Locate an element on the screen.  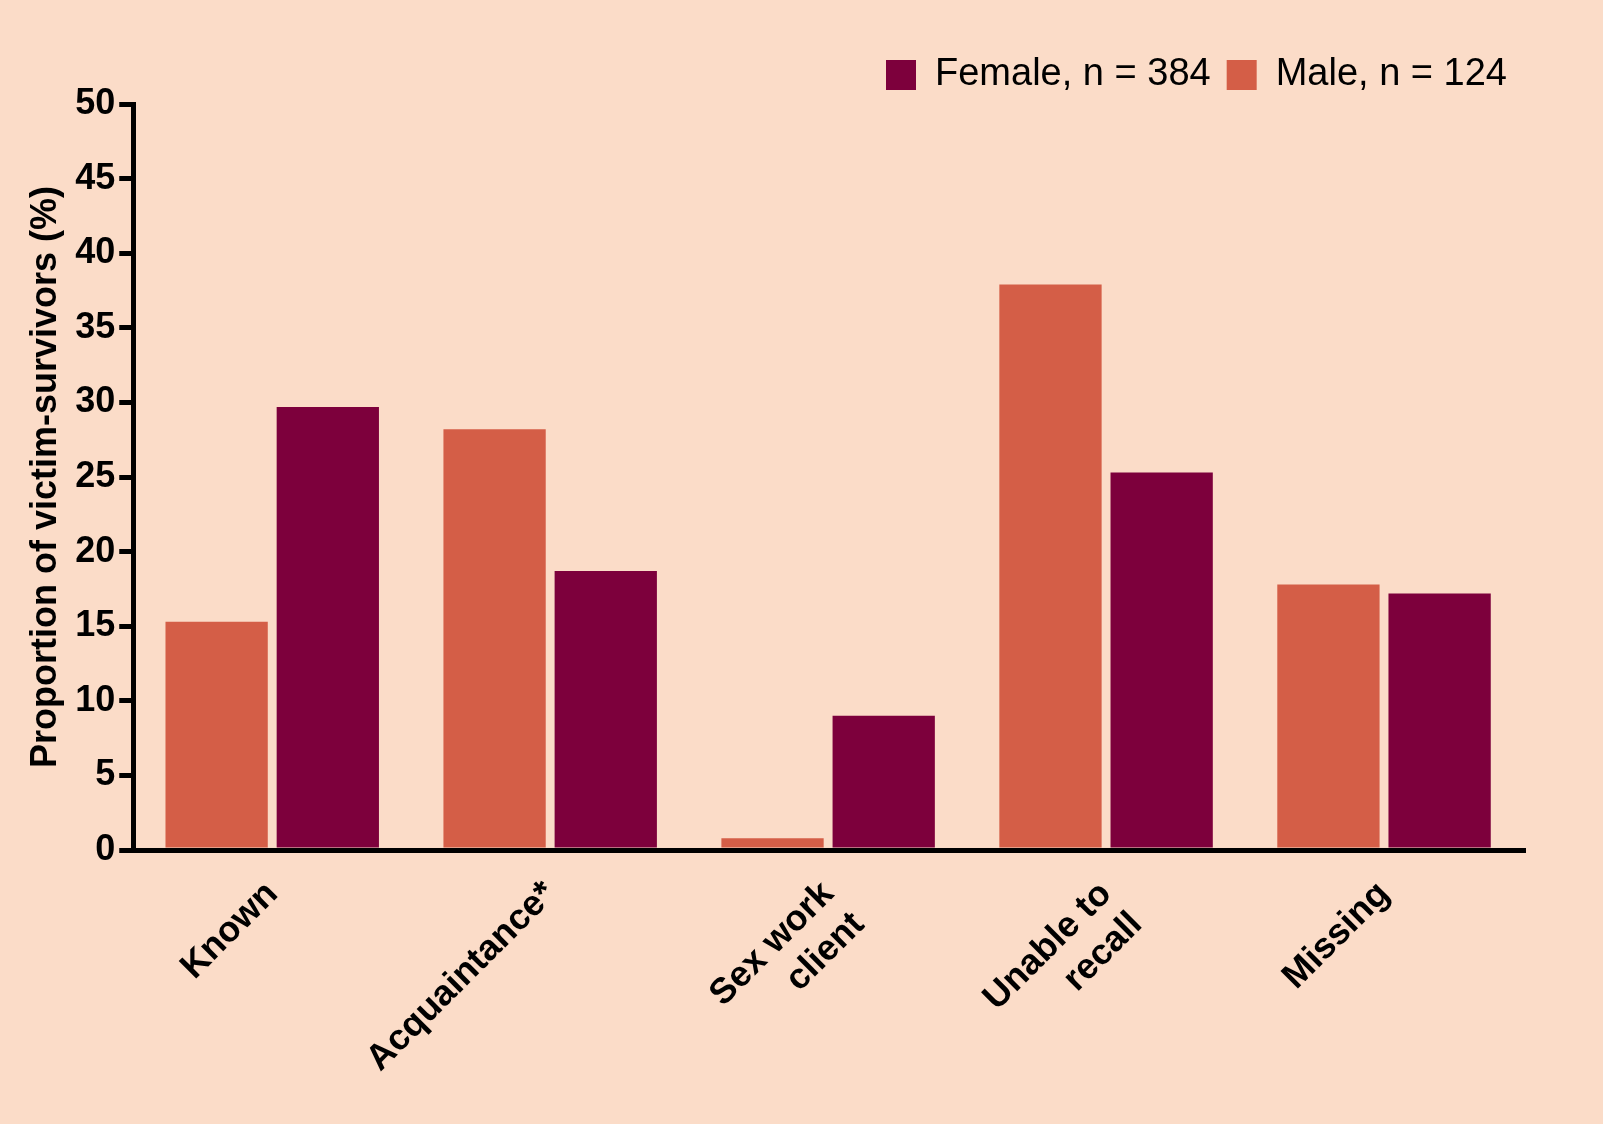
y-tick-label: 0 is located at coordinates (105, 847).